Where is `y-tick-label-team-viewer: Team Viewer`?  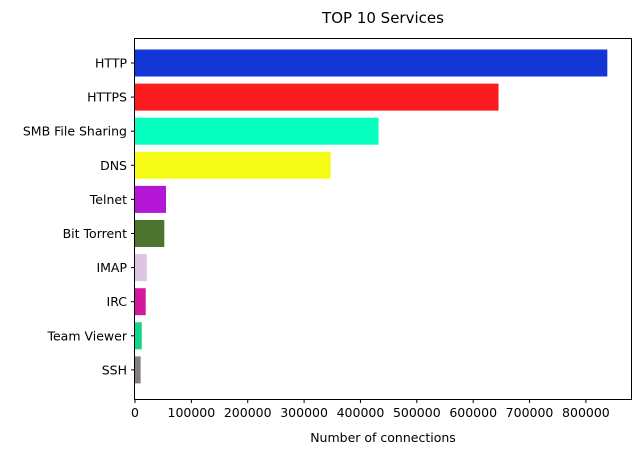 y-tick-label-team-viewer: Team Viewer is located at coordinates (86, 335).